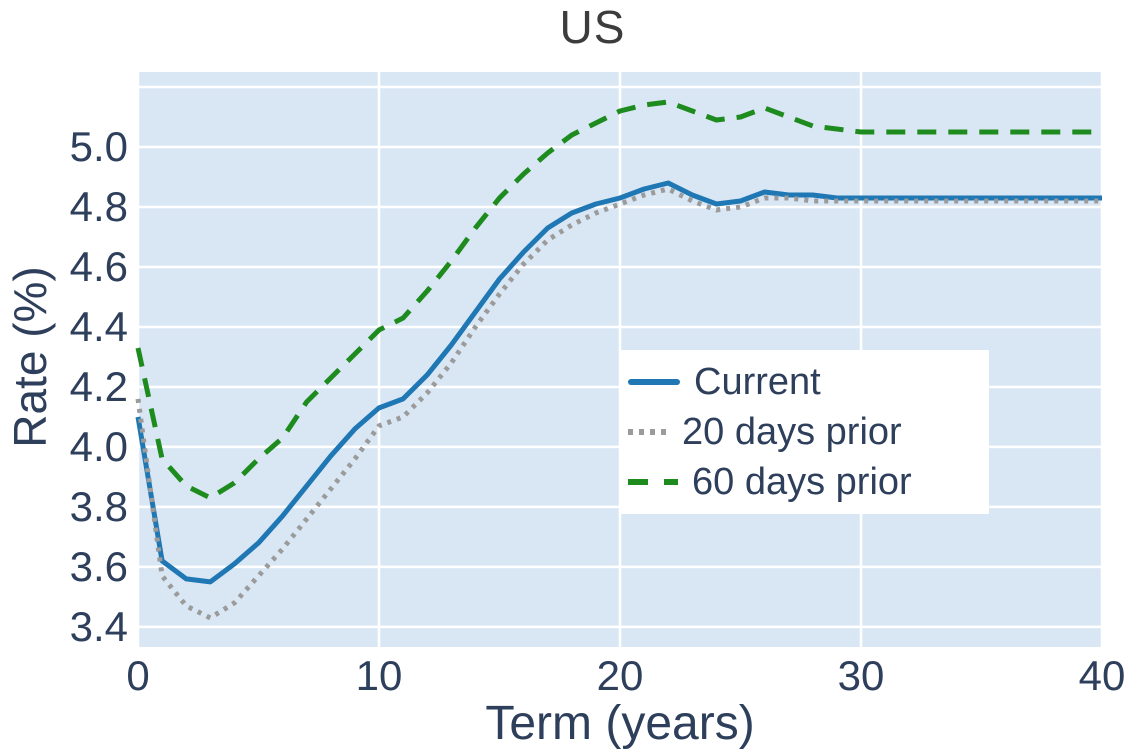 The height and width of the screenshot is (754, 1137). Describe the element at coordinates (98, 326) in the screenshot. I see `y-tick-label: 4.4` at that location.